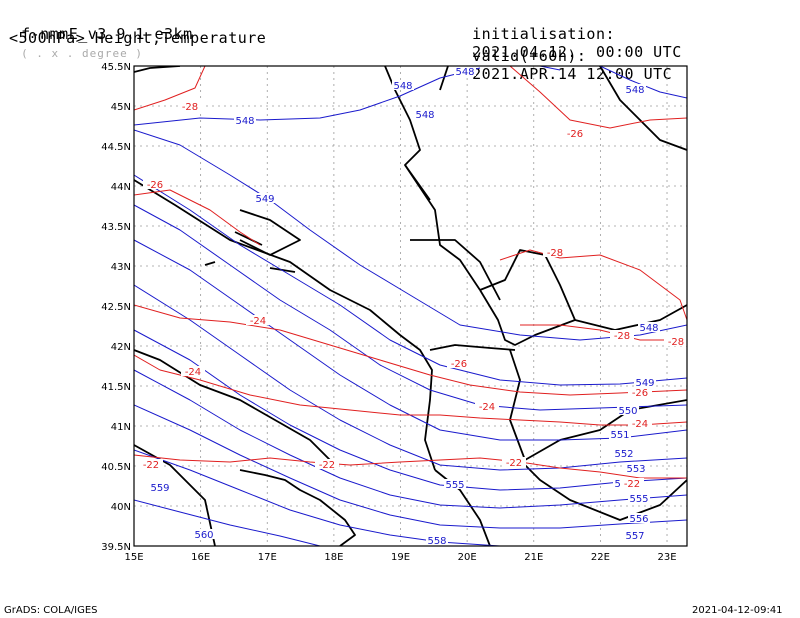  I want to click on lat-tick-label: 40.5N, so click(116, 467).